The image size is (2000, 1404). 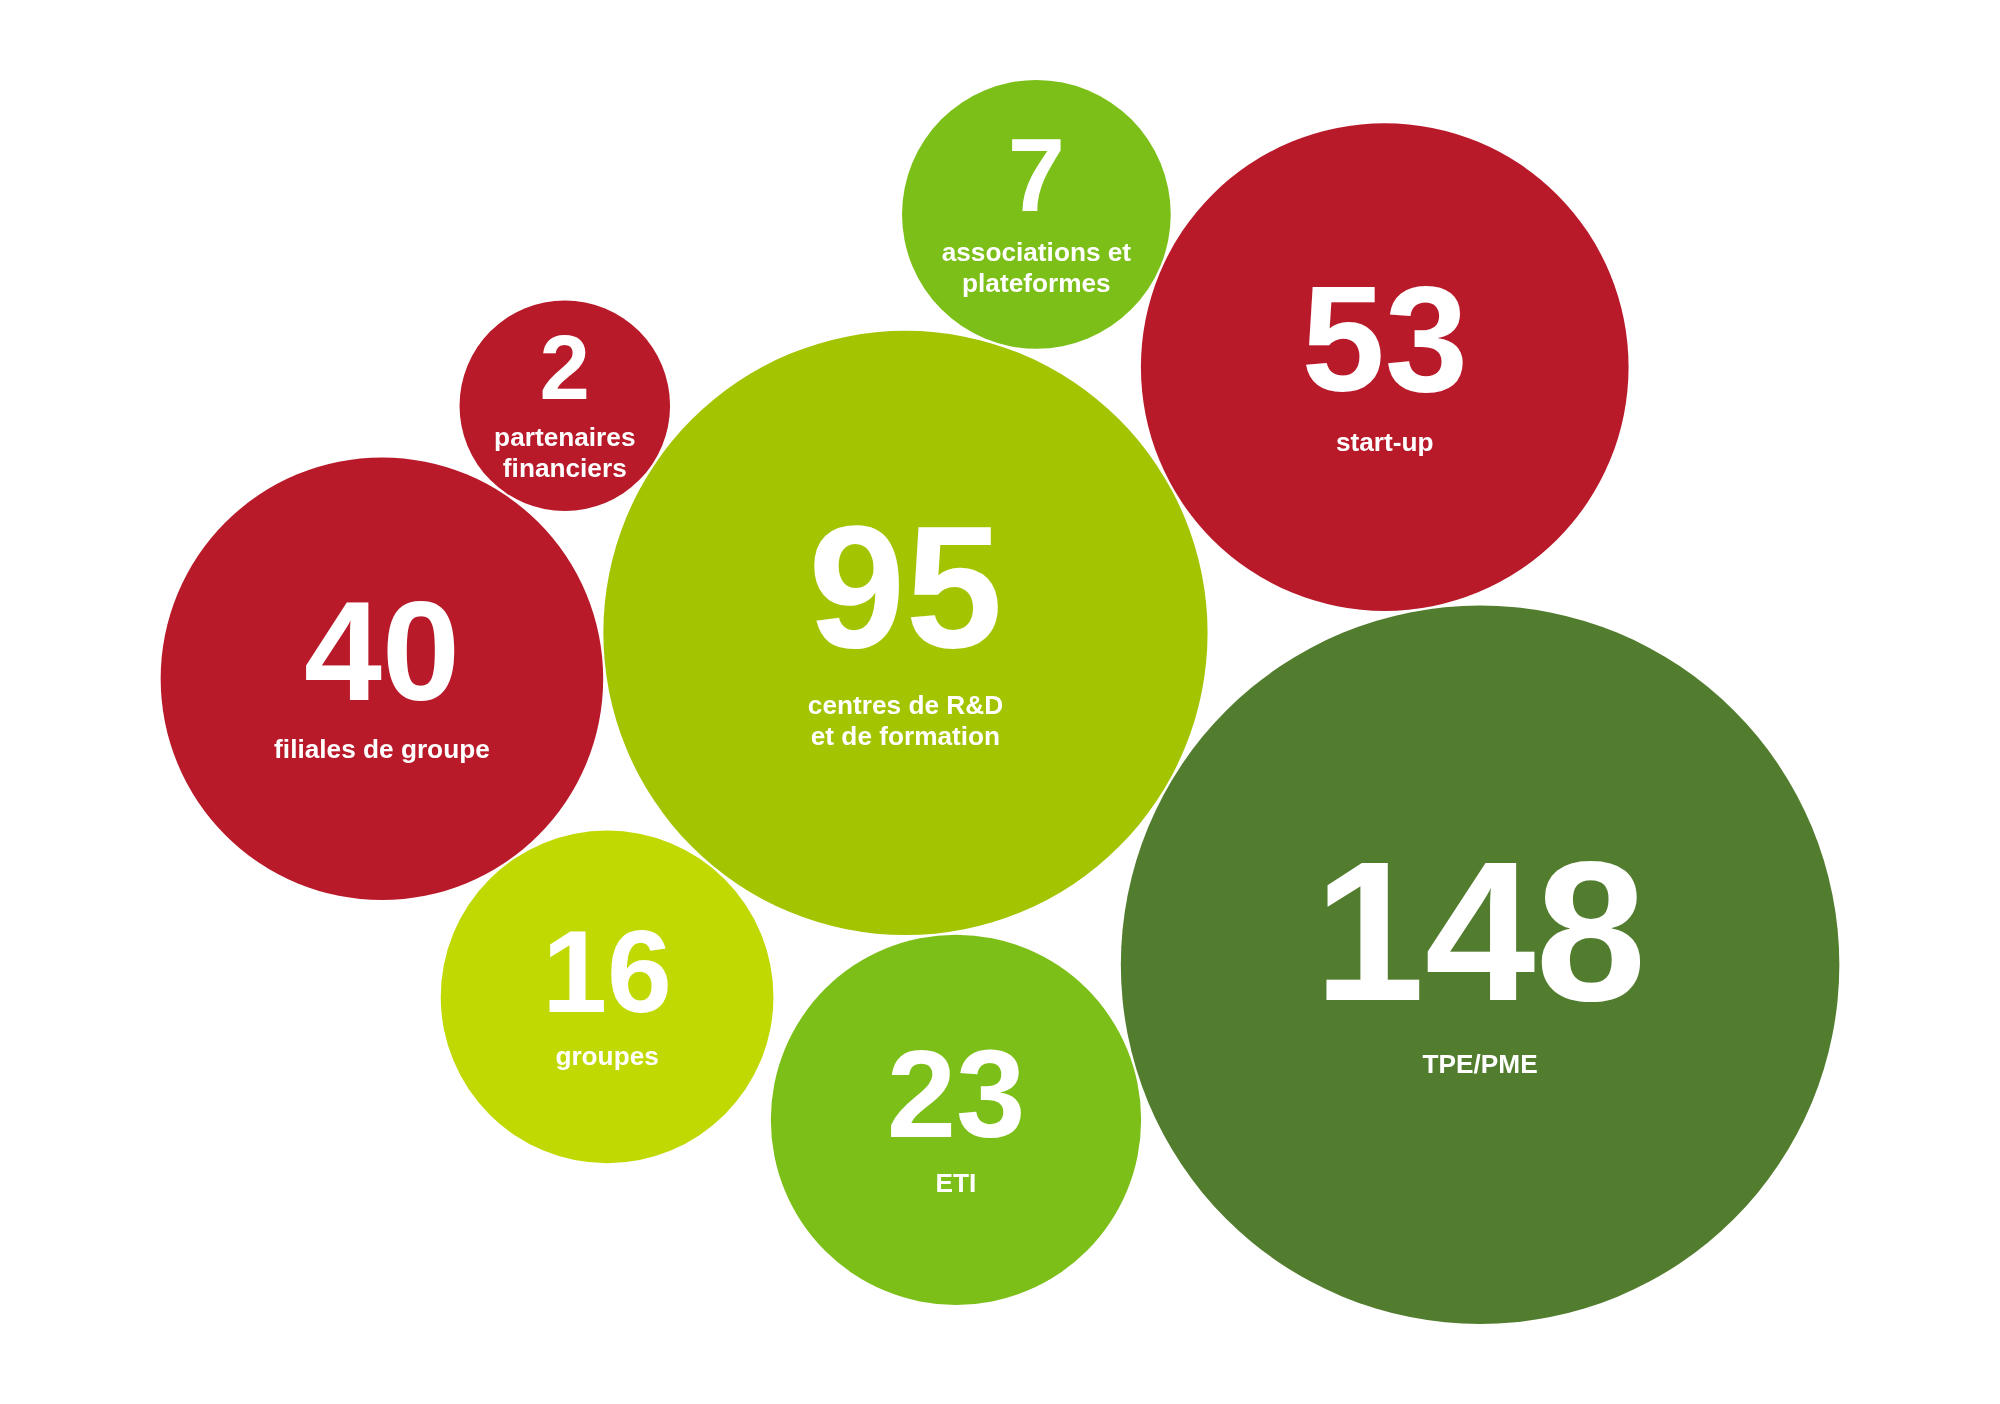 I want to click on data-label: 7, so click(x=1036, y=175).